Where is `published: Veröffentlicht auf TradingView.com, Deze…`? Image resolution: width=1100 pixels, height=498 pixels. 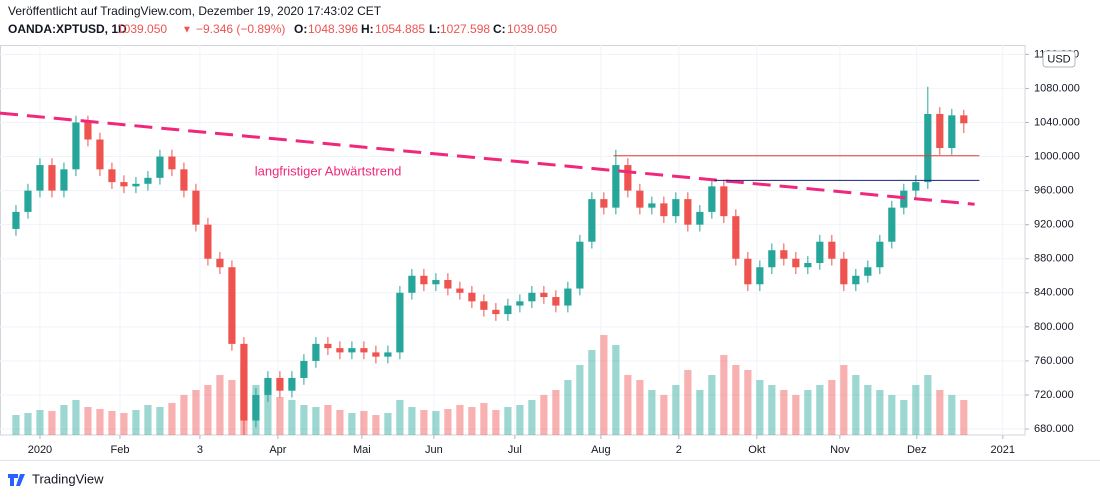
published: Veröffentlicht auf TradingView.com, Deze… is located at coordinates (195, 11).